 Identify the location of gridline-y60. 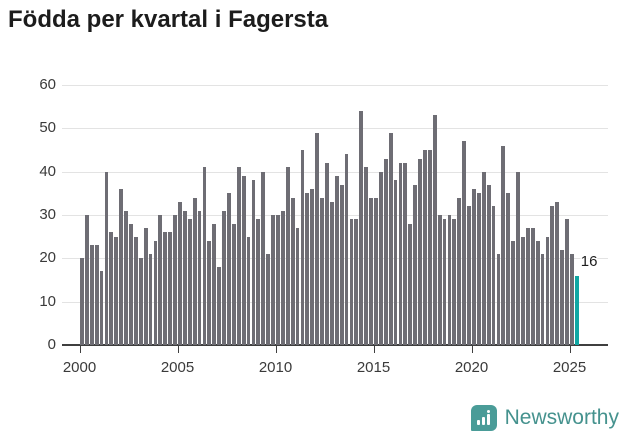
(335, 85).